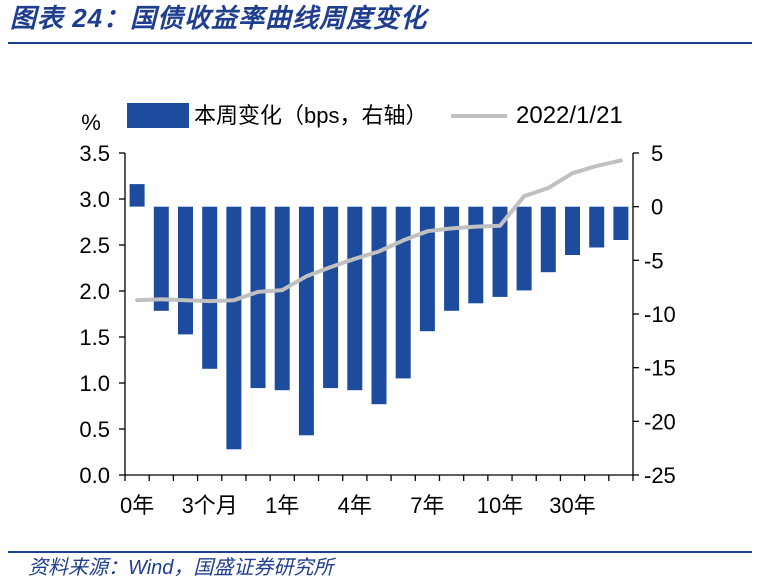 The height and width of the screenshot is (582, 761). I want to click on right-y-tick-label-5: 0, so click(657, 207).